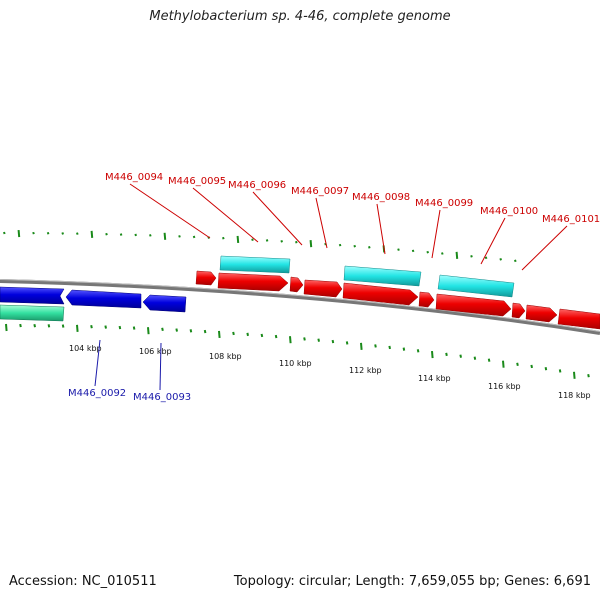  Describe the element at coordinates (129, 371) in the screenshot. I see `reverse-gene-labels: M446_0092 M446_0093` at that location.